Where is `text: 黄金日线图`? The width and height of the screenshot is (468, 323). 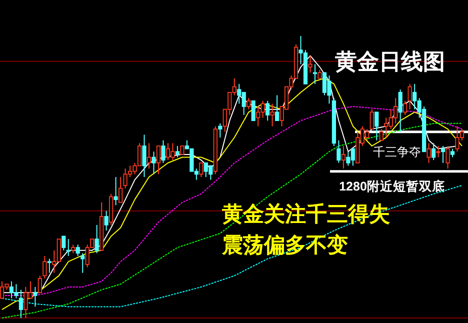
text: 黄金日线图 is located at coordinates (389, 61).